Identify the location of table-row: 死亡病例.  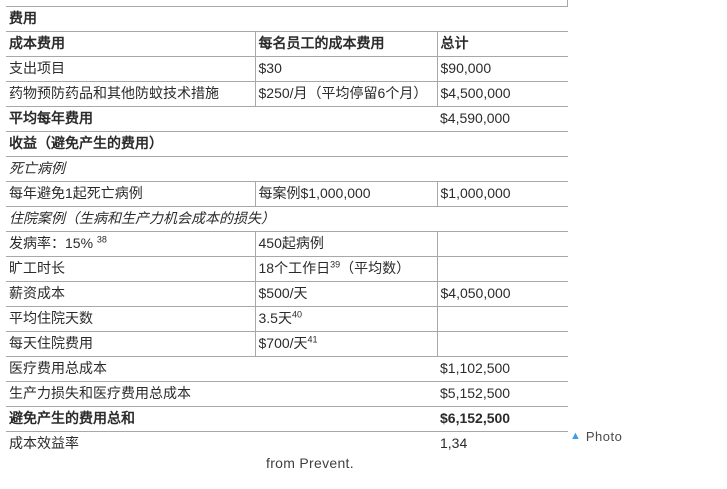
(287, 169).